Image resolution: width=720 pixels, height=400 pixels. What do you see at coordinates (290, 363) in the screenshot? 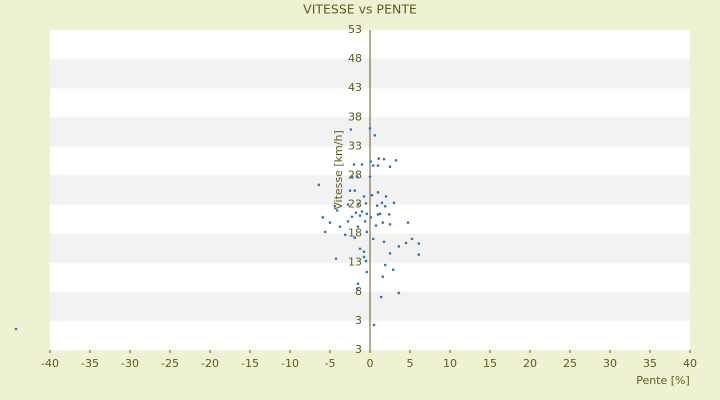
I see `x-tick-label: -10` at bounding box center [290, 363].